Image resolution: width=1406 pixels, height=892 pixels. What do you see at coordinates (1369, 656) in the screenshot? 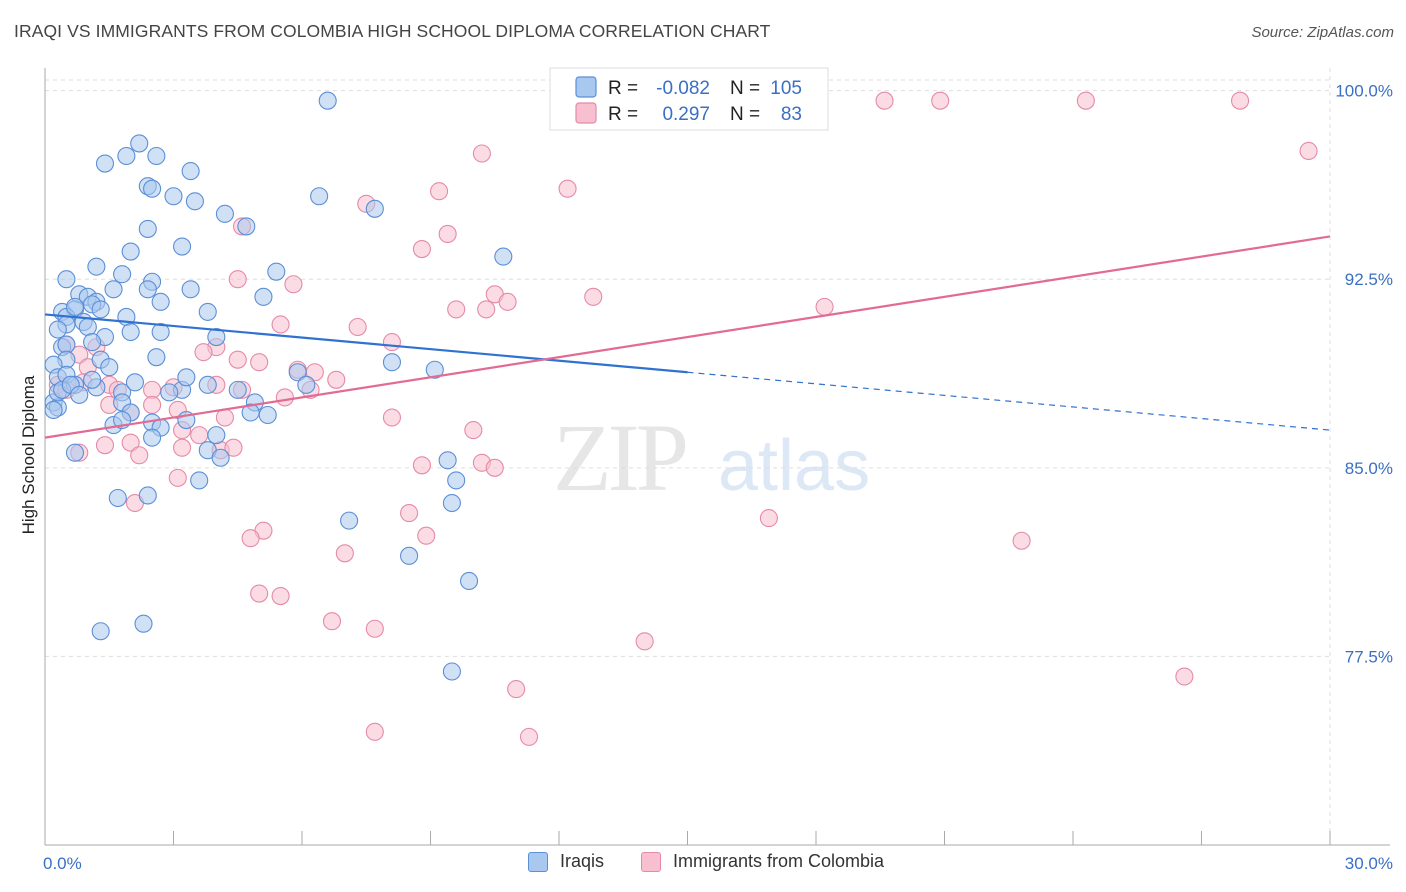
I see `y-tick-label: 77.5%` at bounding box center [1369, 656].